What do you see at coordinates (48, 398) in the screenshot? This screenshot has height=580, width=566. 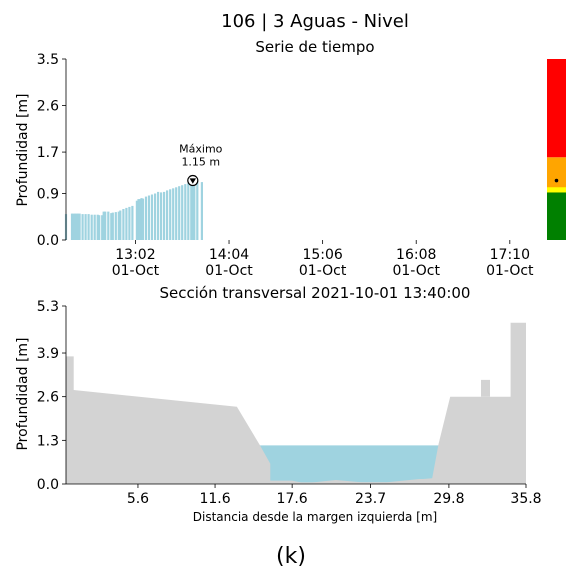 I see `cross-section-y-tick-label: 2.6` at bounding box center [48, 398].